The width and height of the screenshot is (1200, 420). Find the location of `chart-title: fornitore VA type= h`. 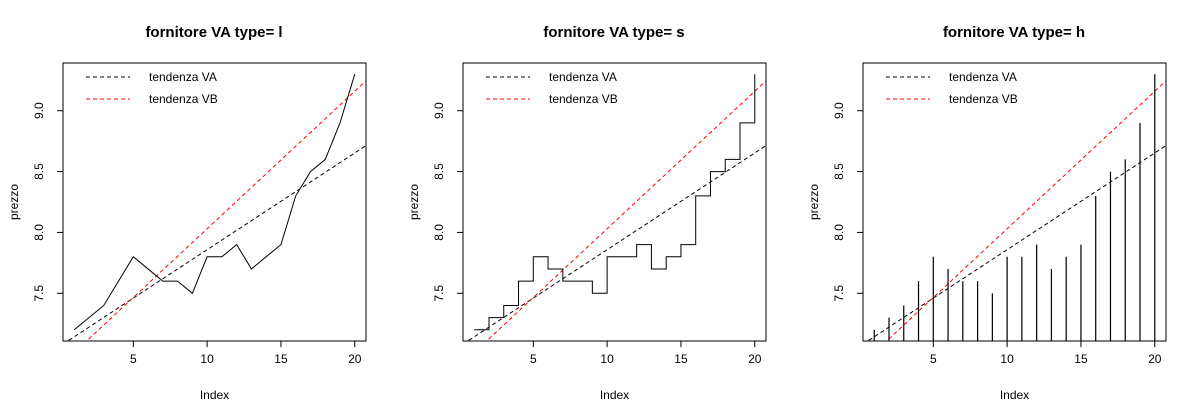

chart-title: fornitore VA type= h is located at coordinates (1014, 32).